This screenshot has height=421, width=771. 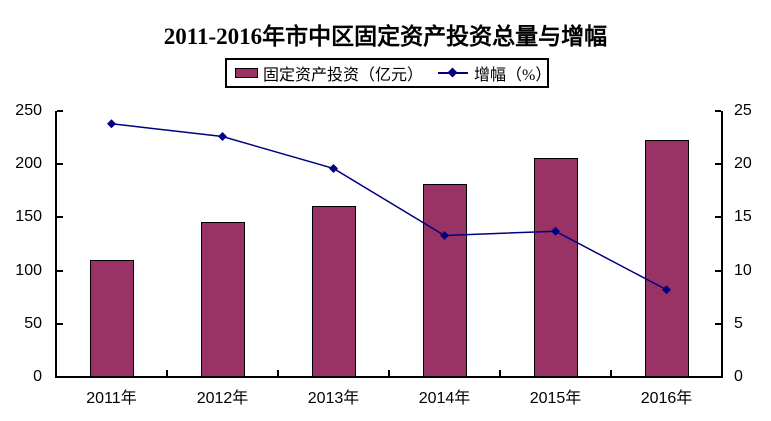 I want to click on x-axis-category-label: 2011年, so click(x=111, y=398).